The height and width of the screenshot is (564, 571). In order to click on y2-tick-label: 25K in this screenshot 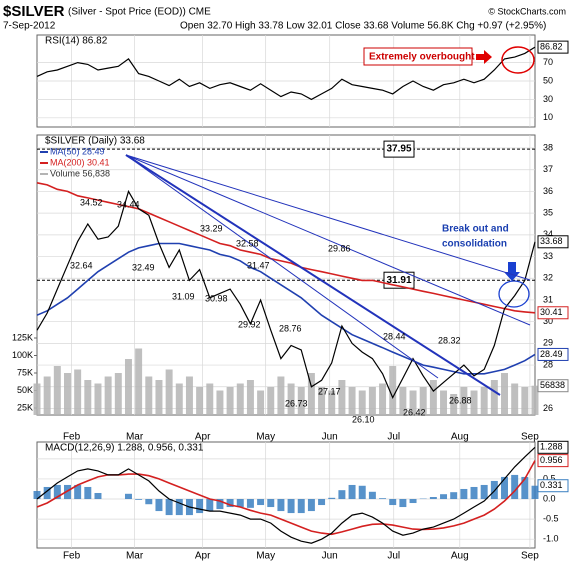, I will do `click(25, 407)`.